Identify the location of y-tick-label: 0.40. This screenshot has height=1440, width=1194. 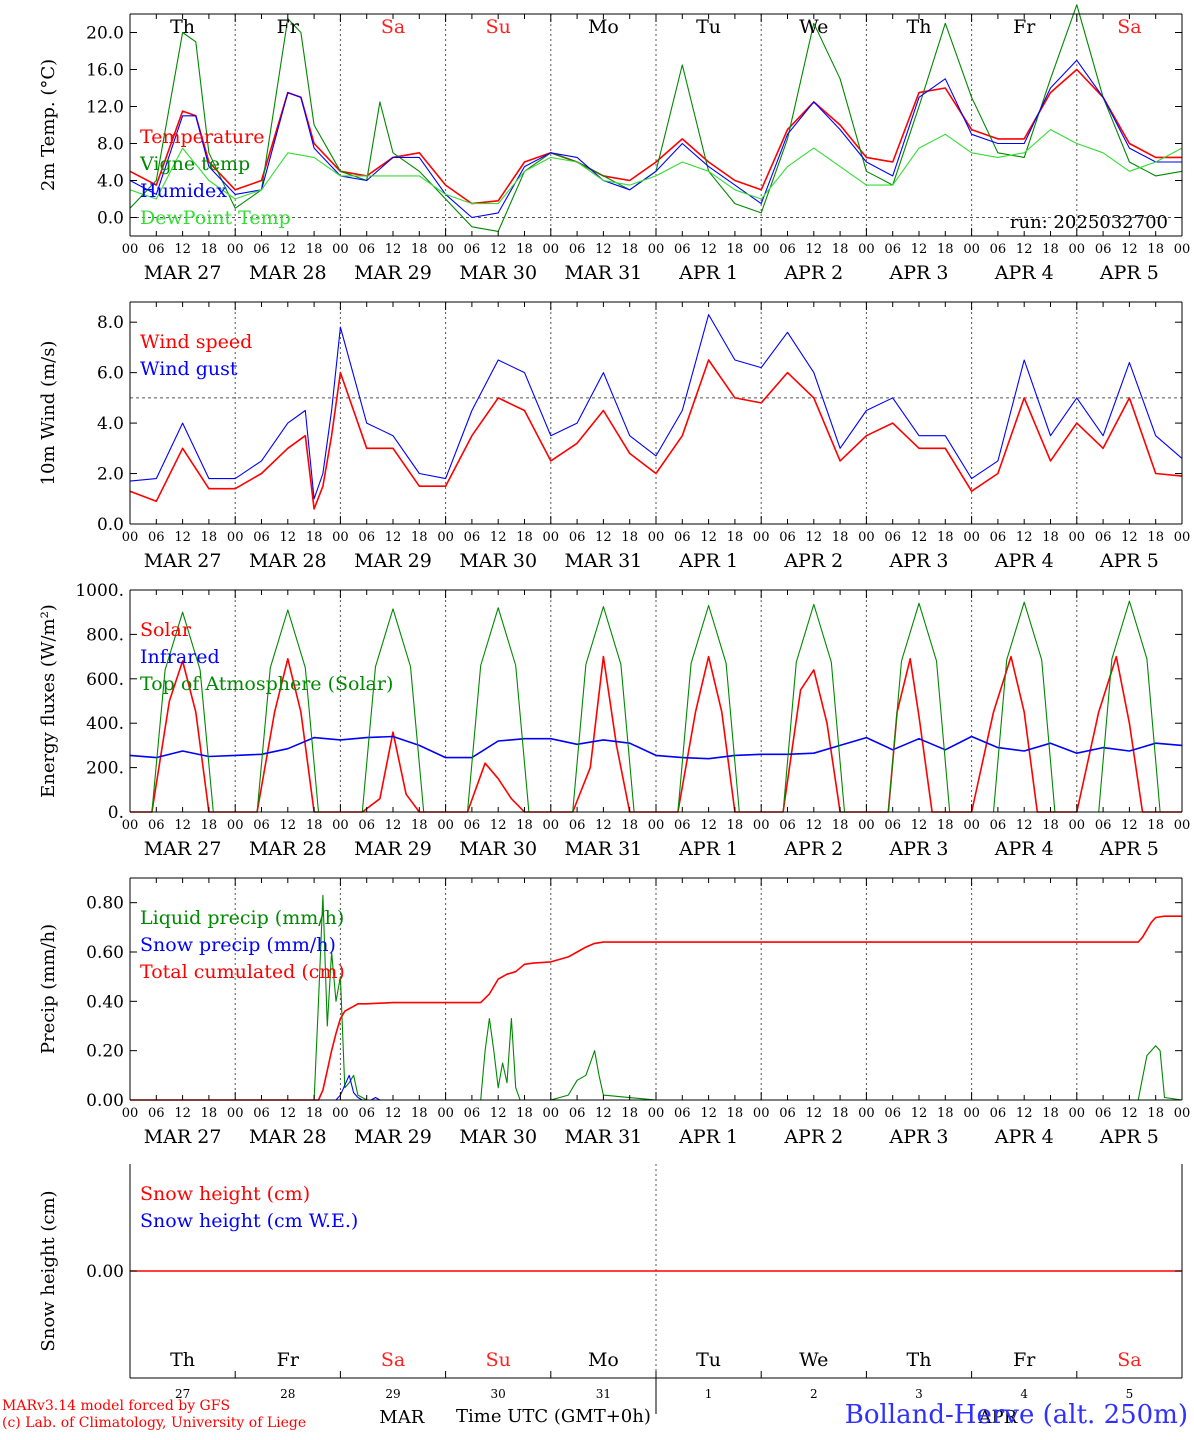
(105, 1002).